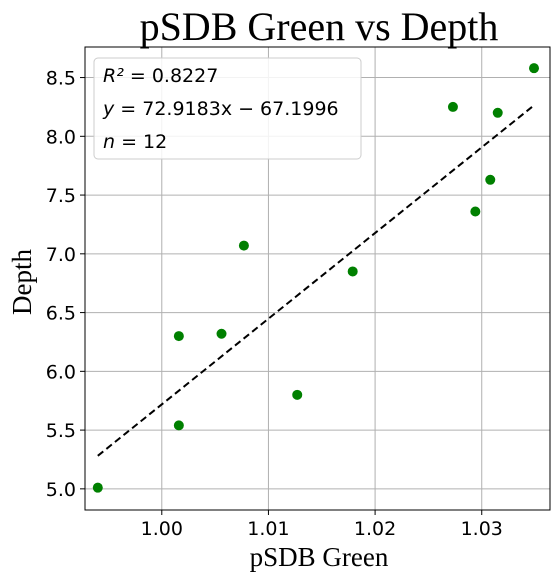 This screenshot has height=581, width=559. What do you see at coordinates (113, 76) in the screenshot?
I see `legend-r2-label: R²` at bounding box center [113, 76].